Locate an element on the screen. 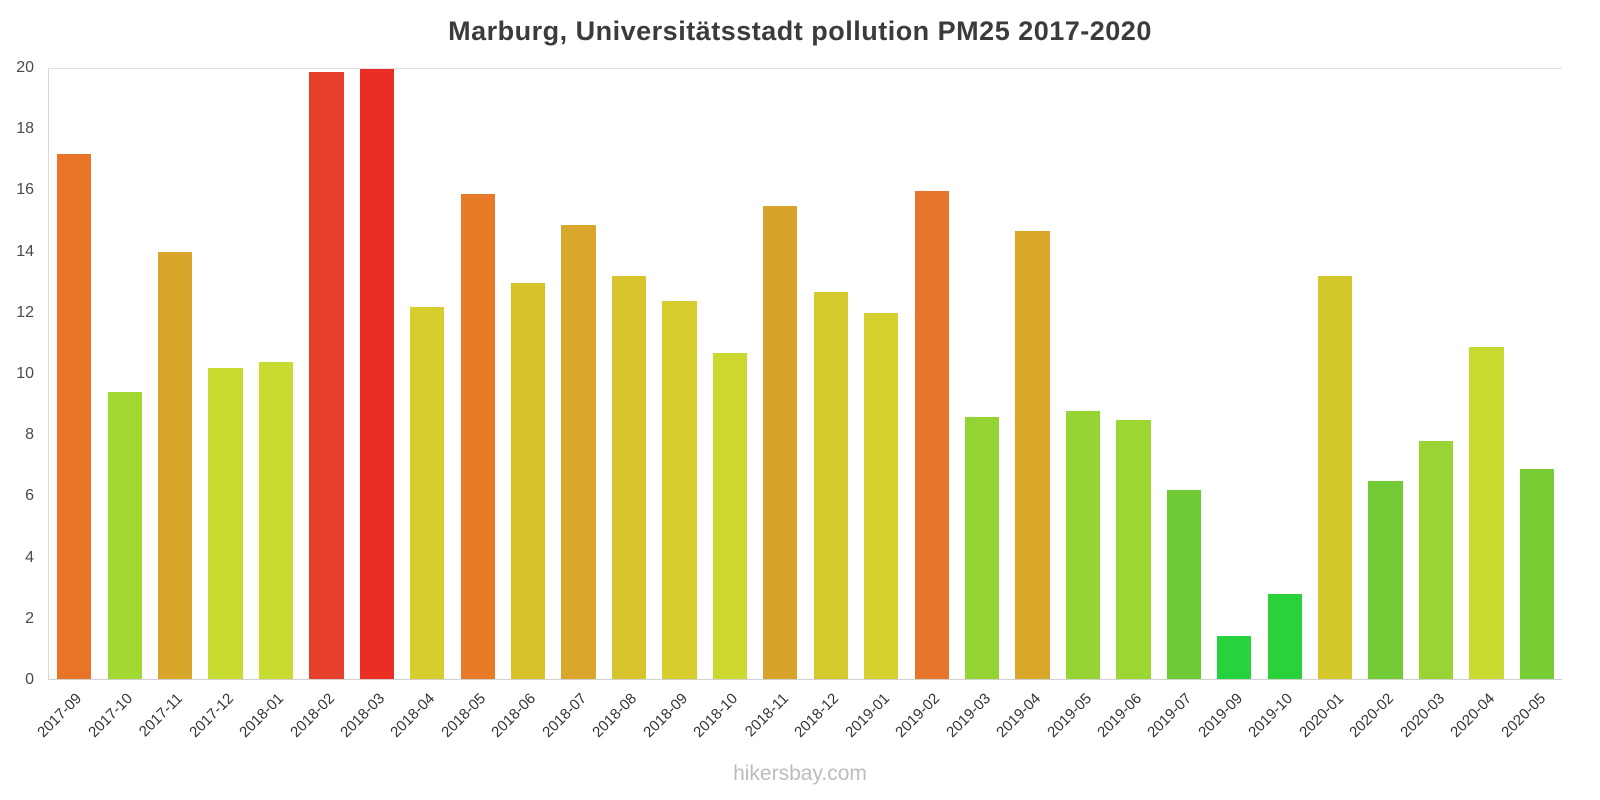 This screenshot has height=800, width=1600. x-slot: 2020-05 is located at coordinates (1530, 722).